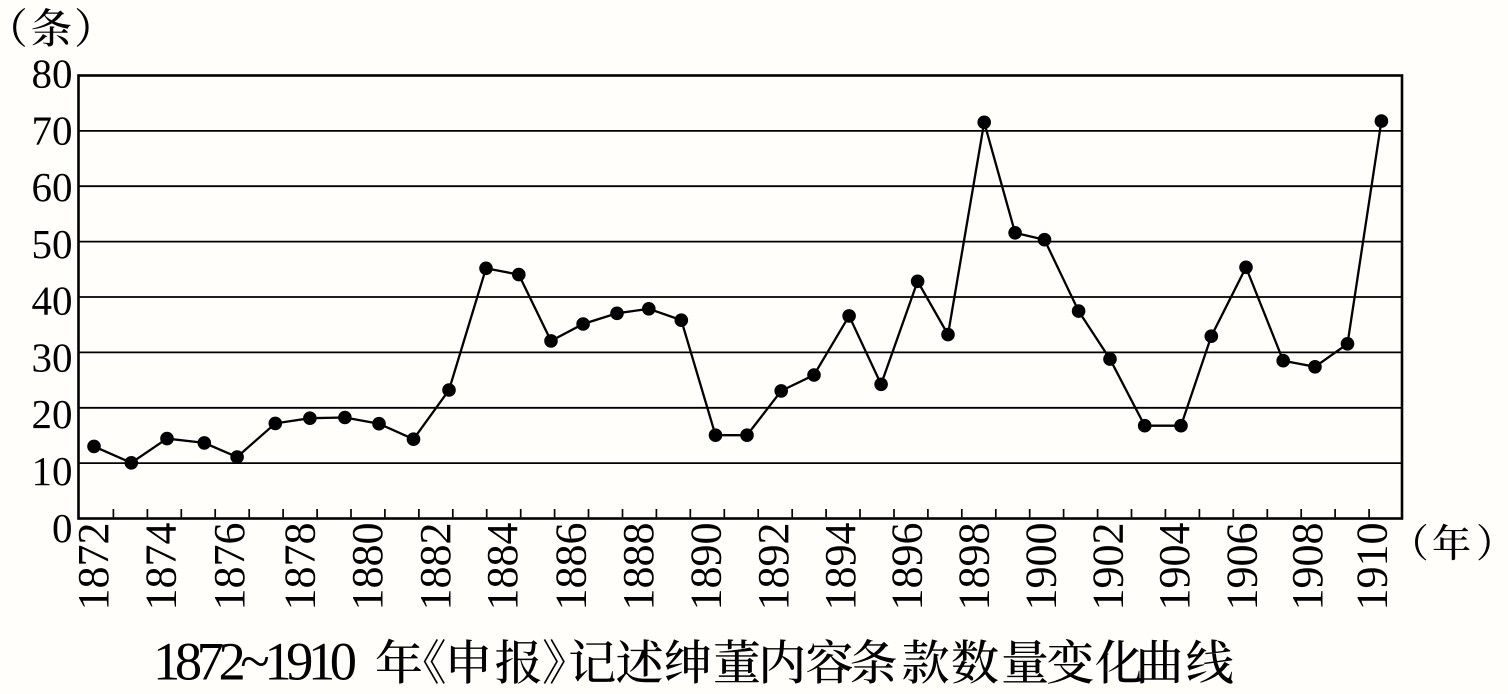  I want to click on svg-text: 70, so click(52, 130).